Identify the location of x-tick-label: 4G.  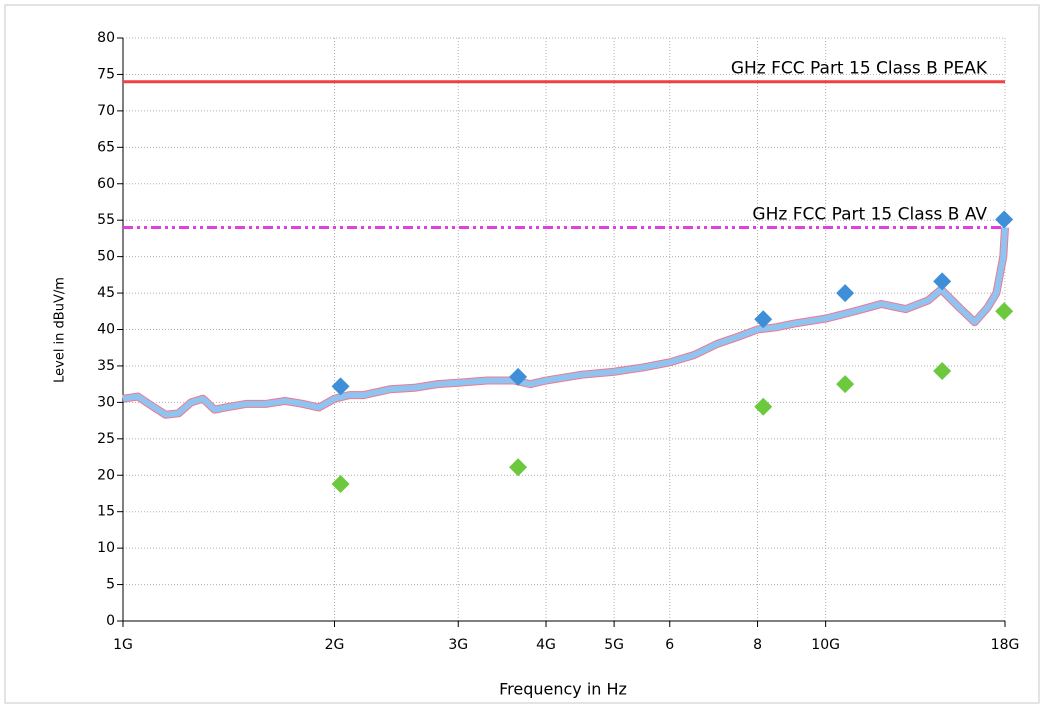
(546, 645).